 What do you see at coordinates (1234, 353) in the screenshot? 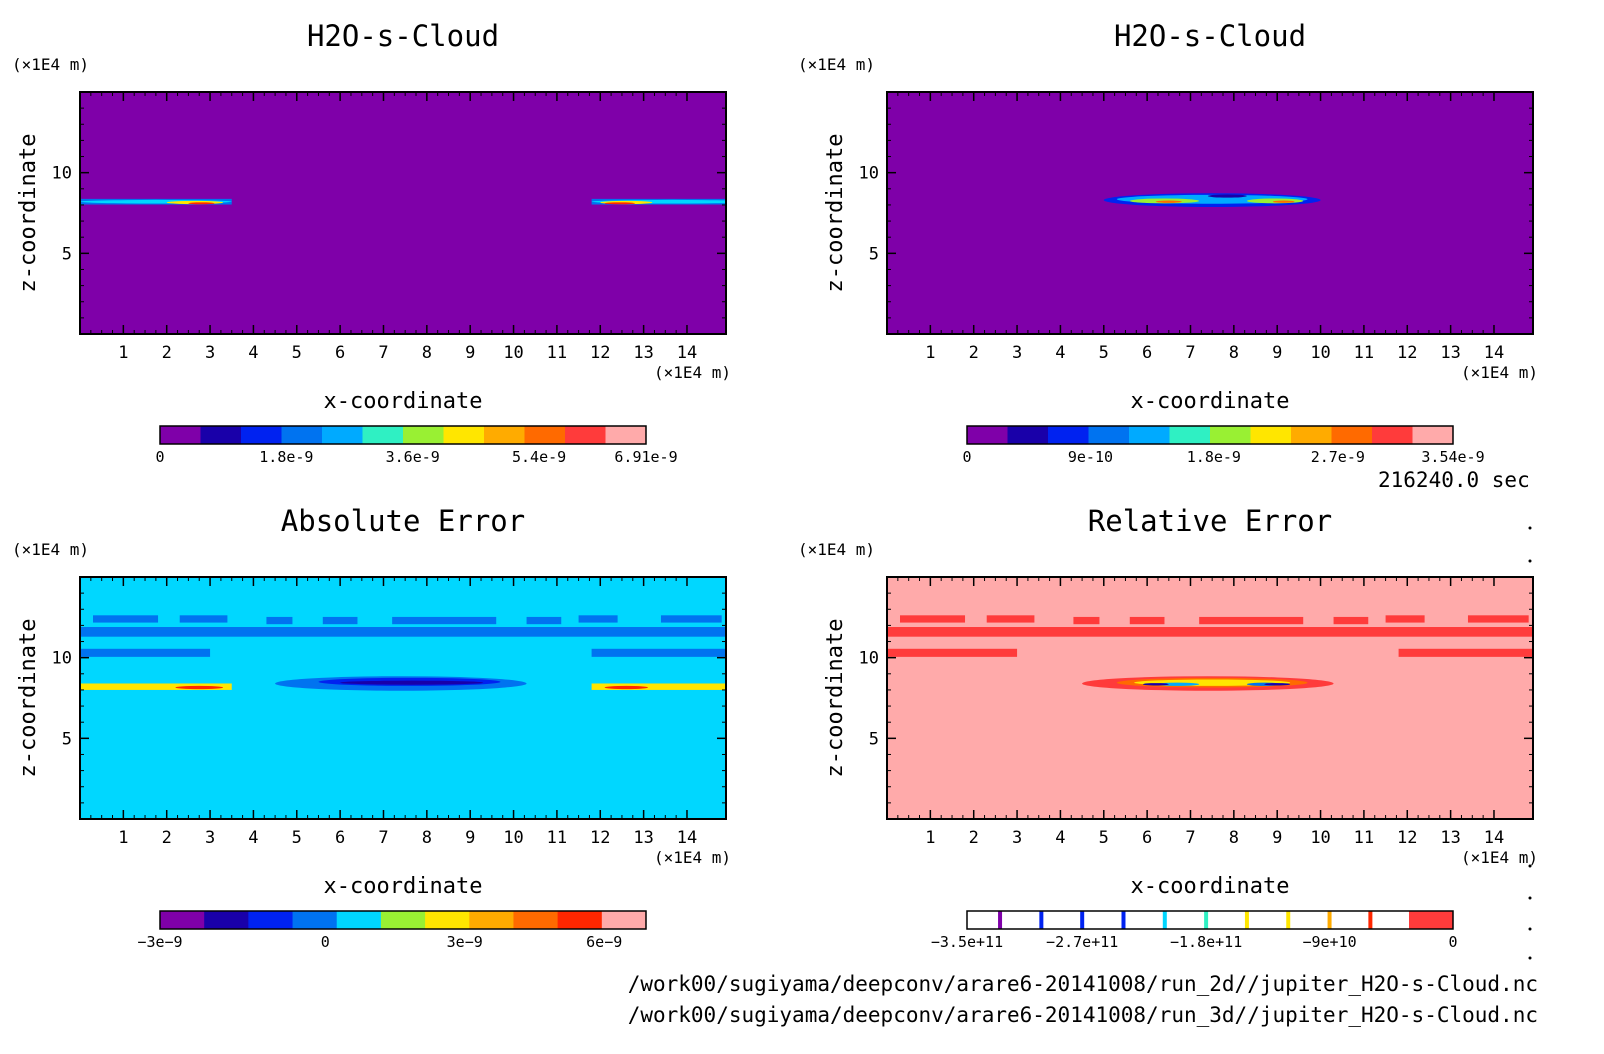
I see `x-tick-label: 8` at bounding box center [1234, 353].